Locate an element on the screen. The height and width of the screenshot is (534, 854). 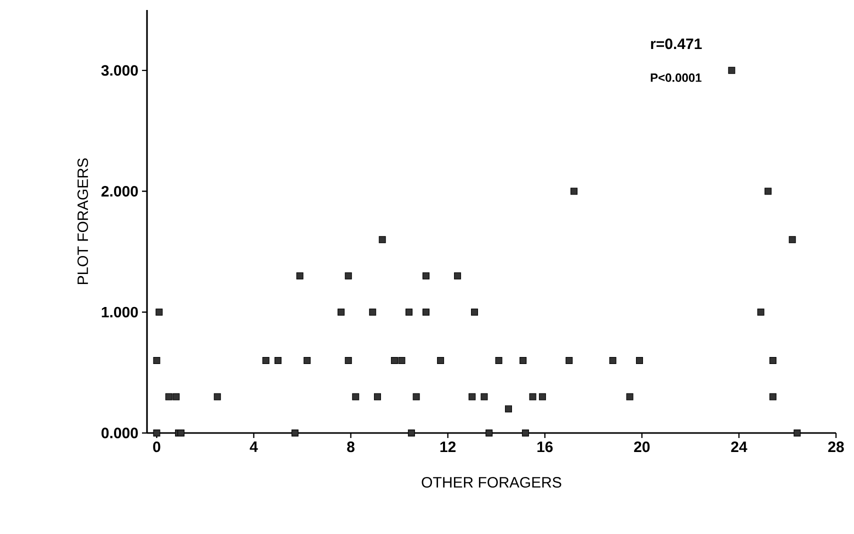
x-axis-title: OTHER FORAGERS is located at coordinates (492, 482).